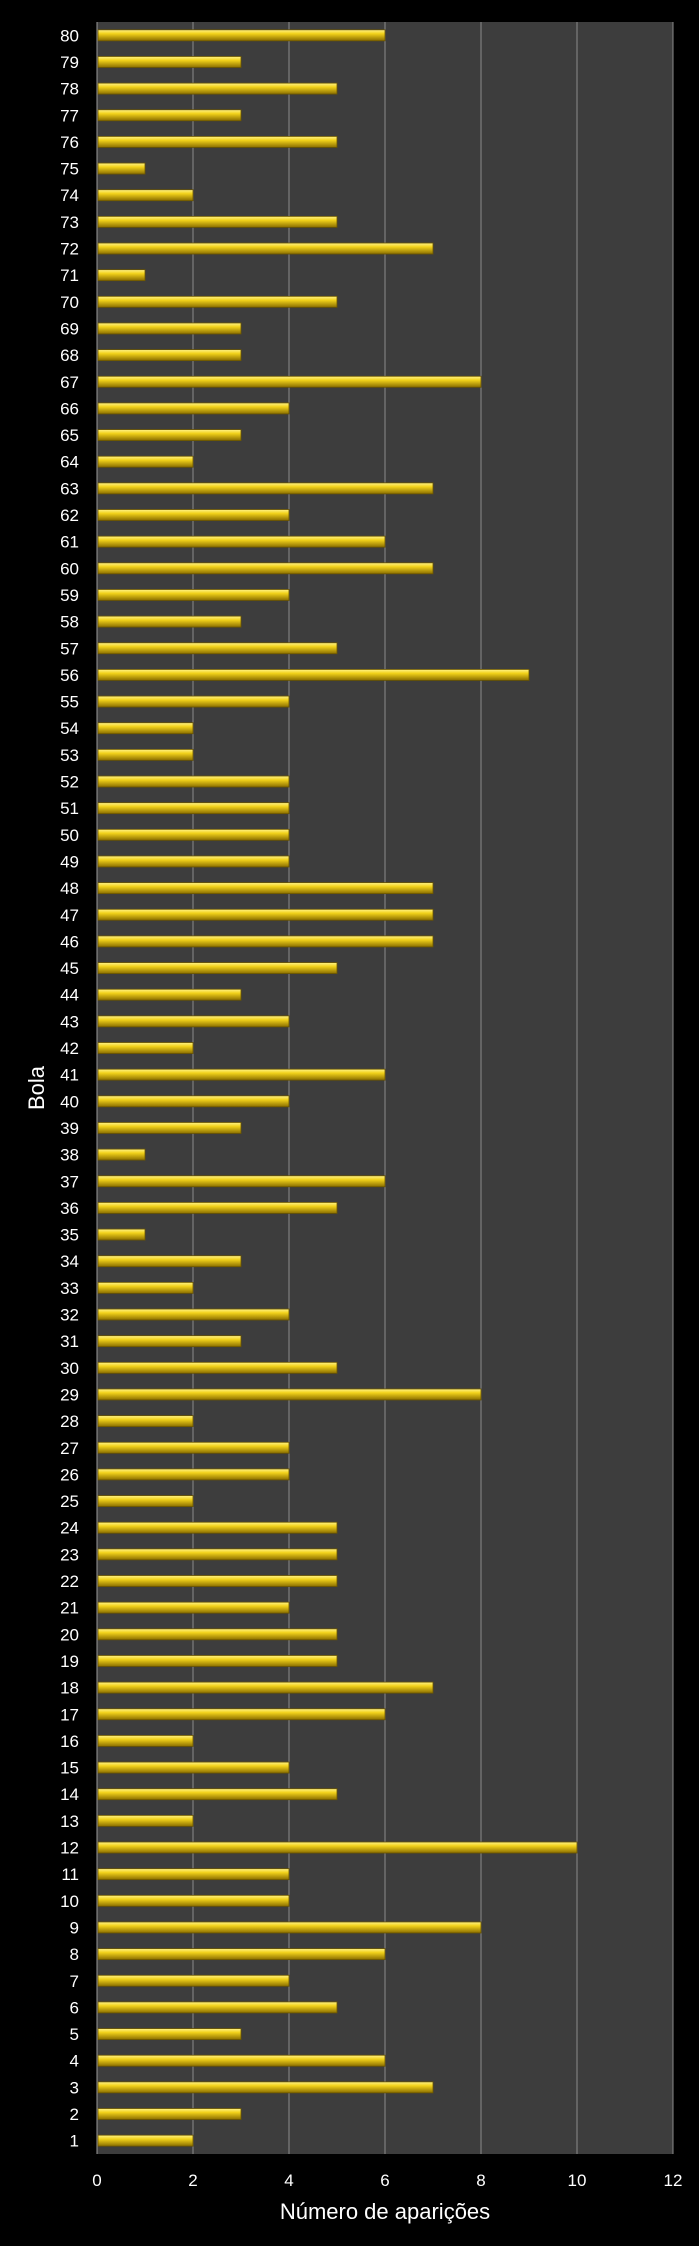 This screenshot has height=2246, width=699. I want to click on y-tick-label: 22, so click(69, 1581).